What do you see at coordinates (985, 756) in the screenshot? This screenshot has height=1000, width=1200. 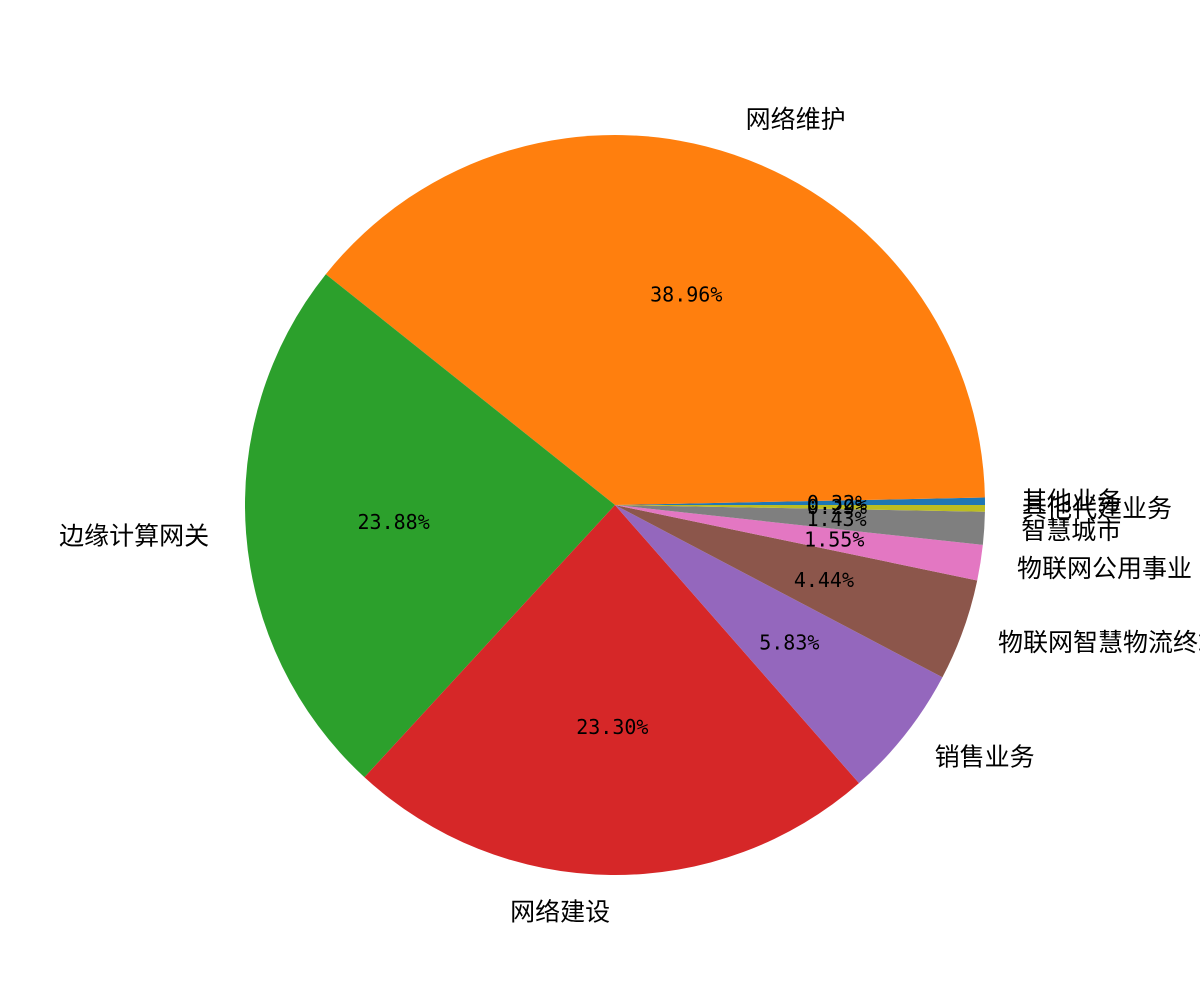 I see `slice-category-label: 销售业务` at bounding box center [985, 756].